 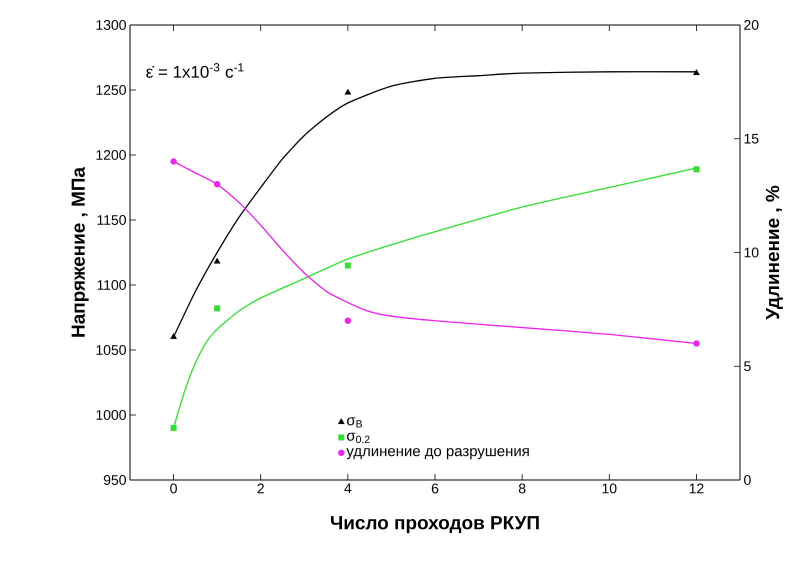 What do you see at coordinates (747, 480) in the screenshot?
I see `y2-tick-label: 0` at bounding box center [747, 480].